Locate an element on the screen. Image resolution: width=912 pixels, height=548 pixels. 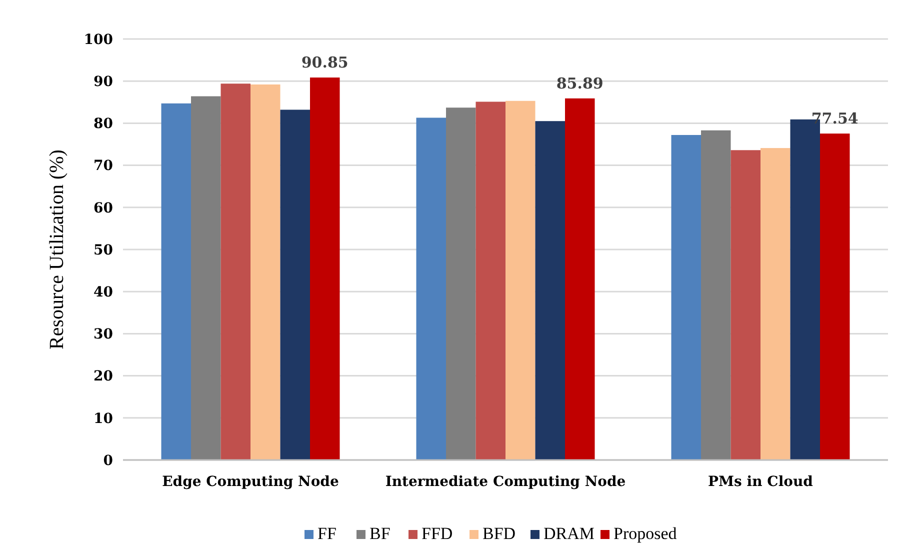
y-axis-title: Resource Utilization (%) is located at coordinates (57, 250).